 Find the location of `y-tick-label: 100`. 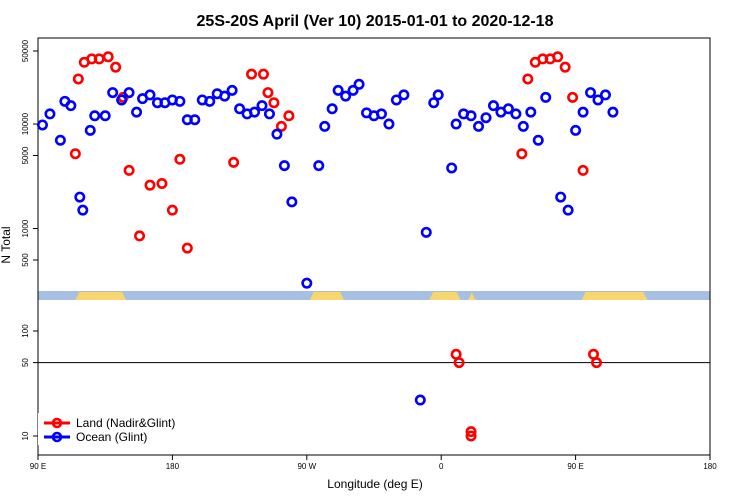

y-tick-label: 100 is located at coordinates (25, 331).